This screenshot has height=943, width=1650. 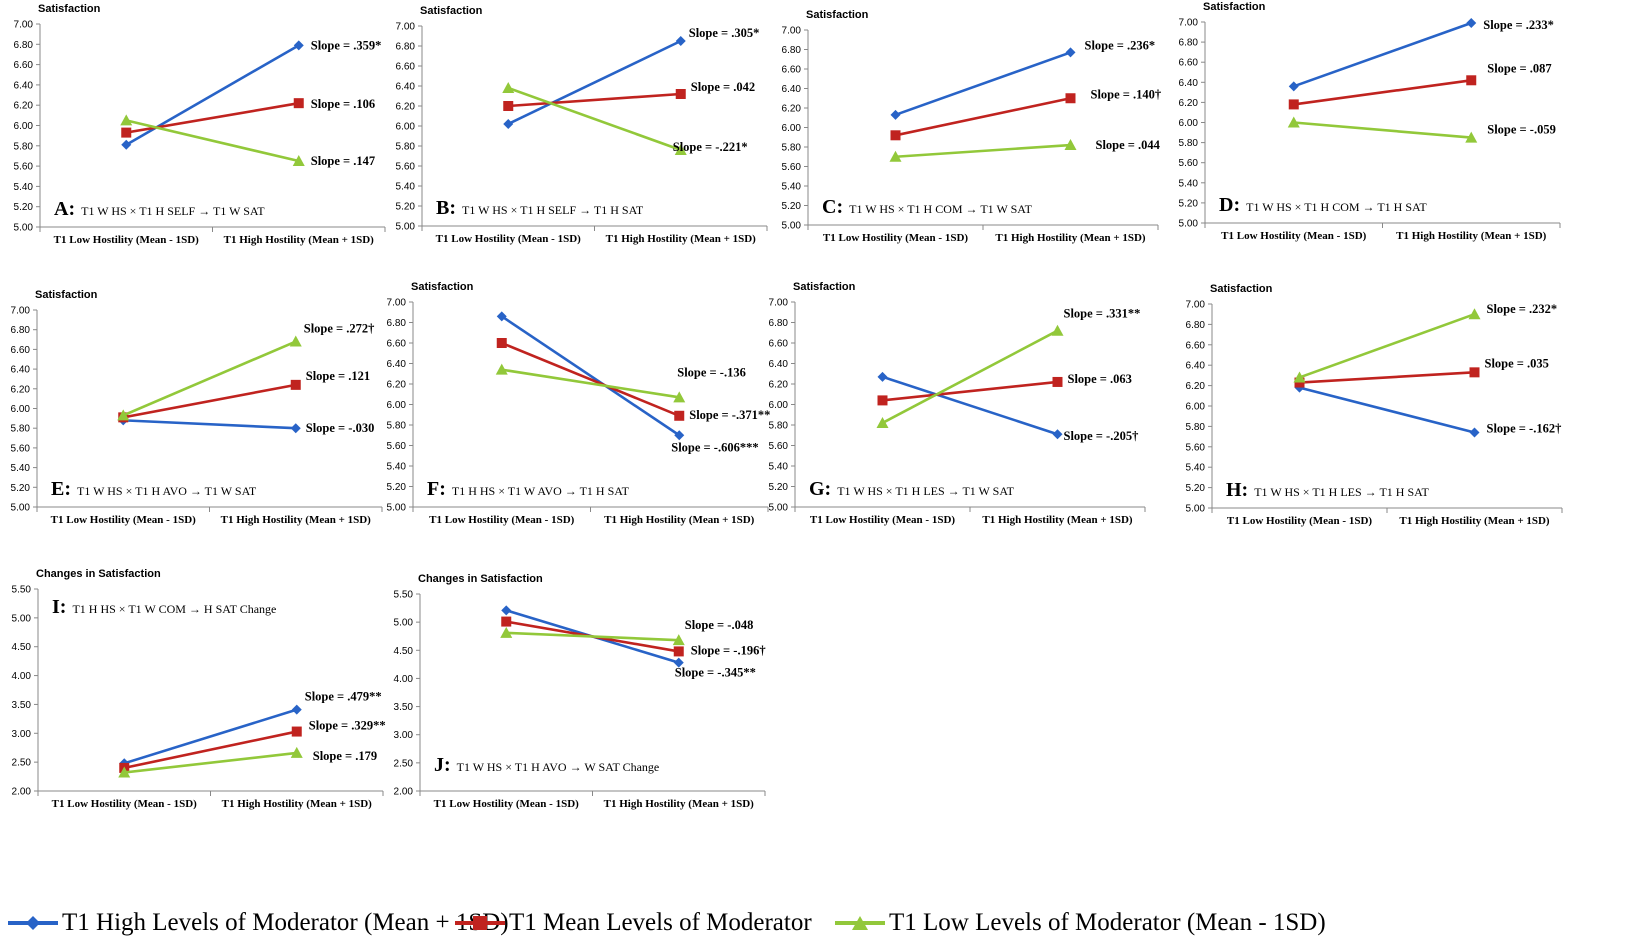 I want to click on y-tick-label: 6.80, so click(x=406, y=47).